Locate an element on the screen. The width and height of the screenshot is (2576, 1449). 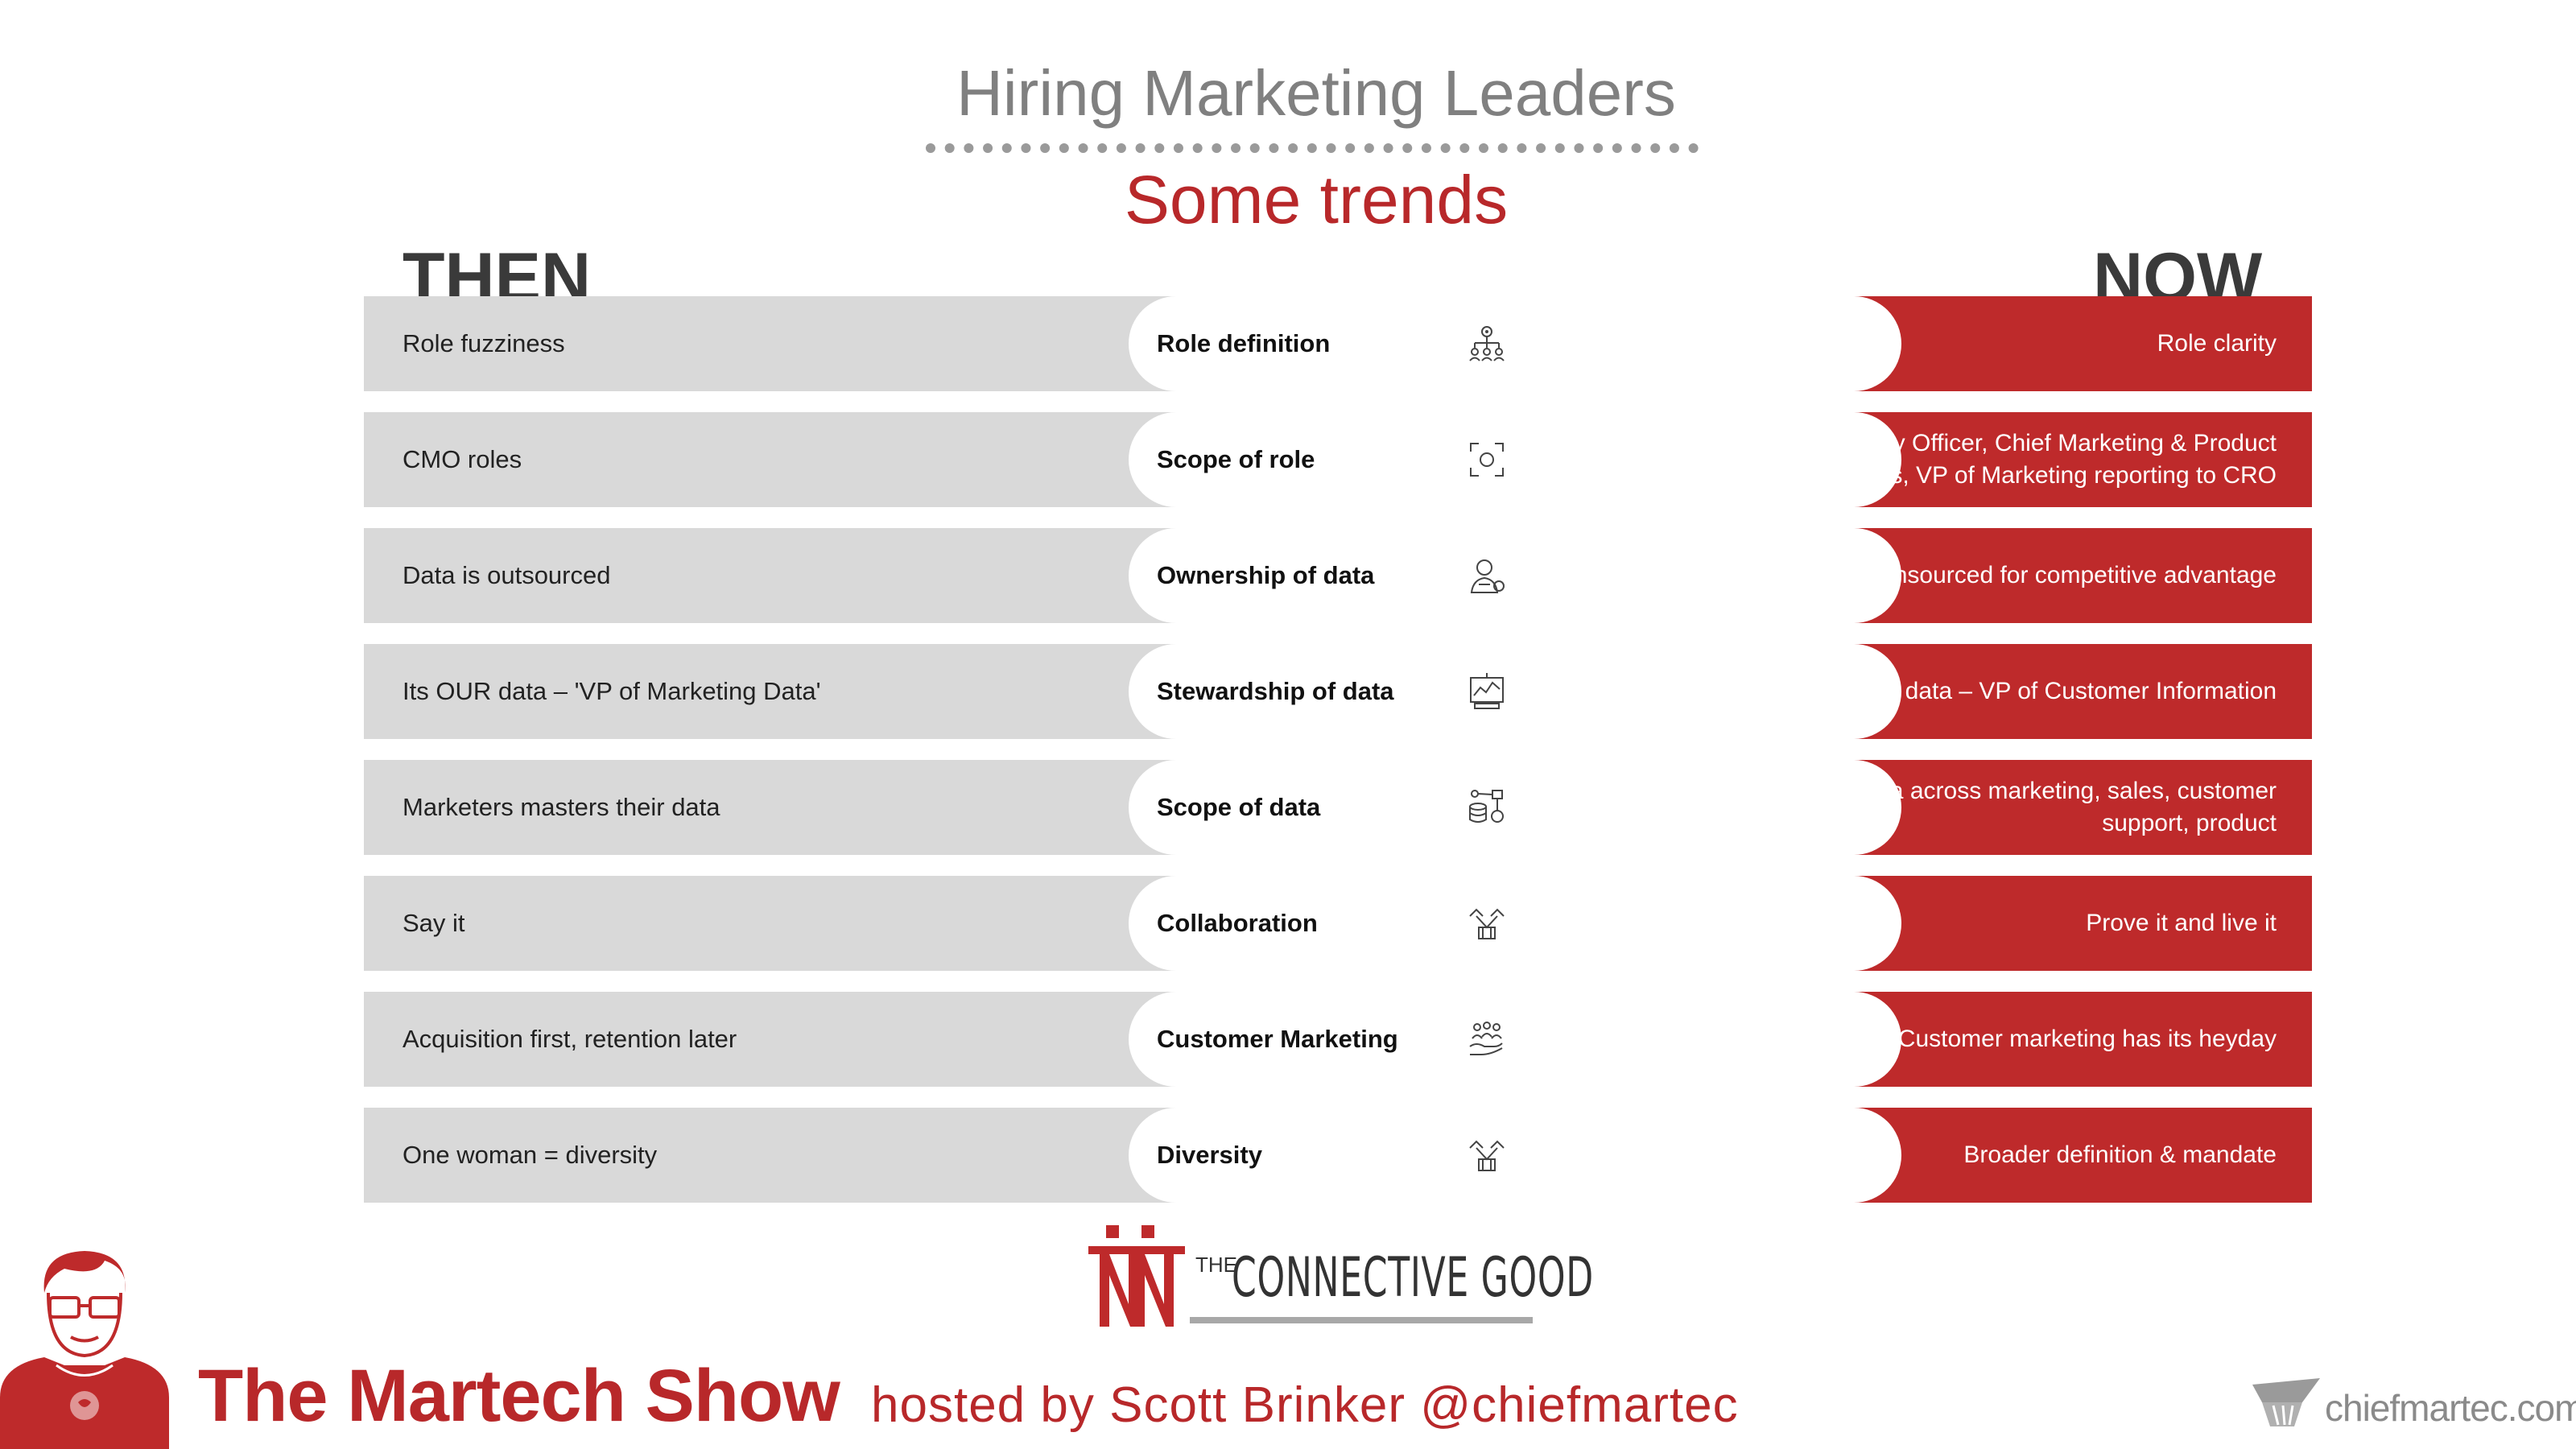
brand-name: CONNECTIVE GOOD is located at coordinates (1413, 1278).